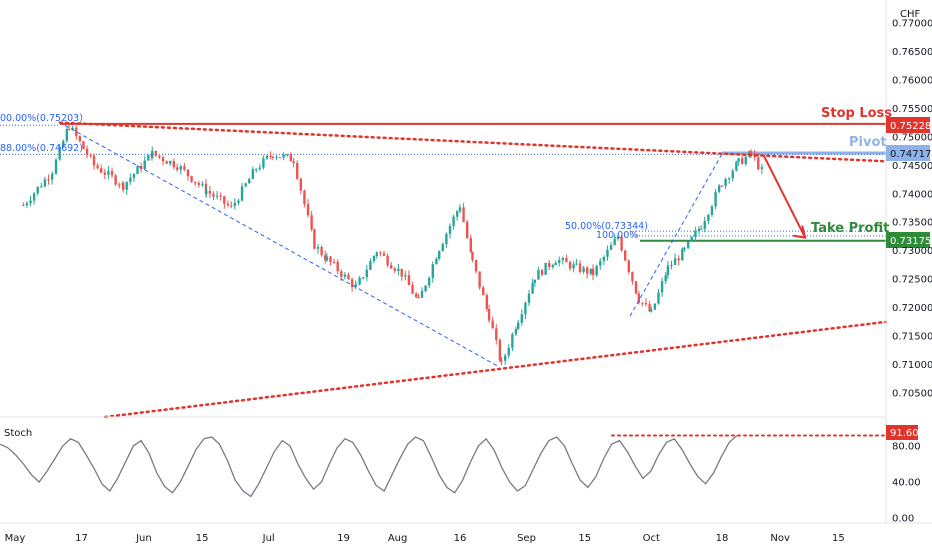 This screenshot has width=932, height=550. What do you see at coordinates (912, 194) in the screenshot?
I see `price-tick-label: 0.74000` at bounding box center [912, 194].